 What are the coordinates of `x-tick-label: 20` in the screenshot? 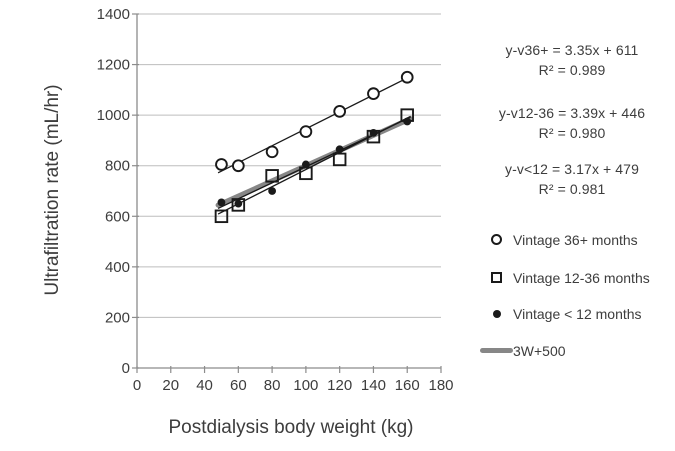 It's located at (170, 385).